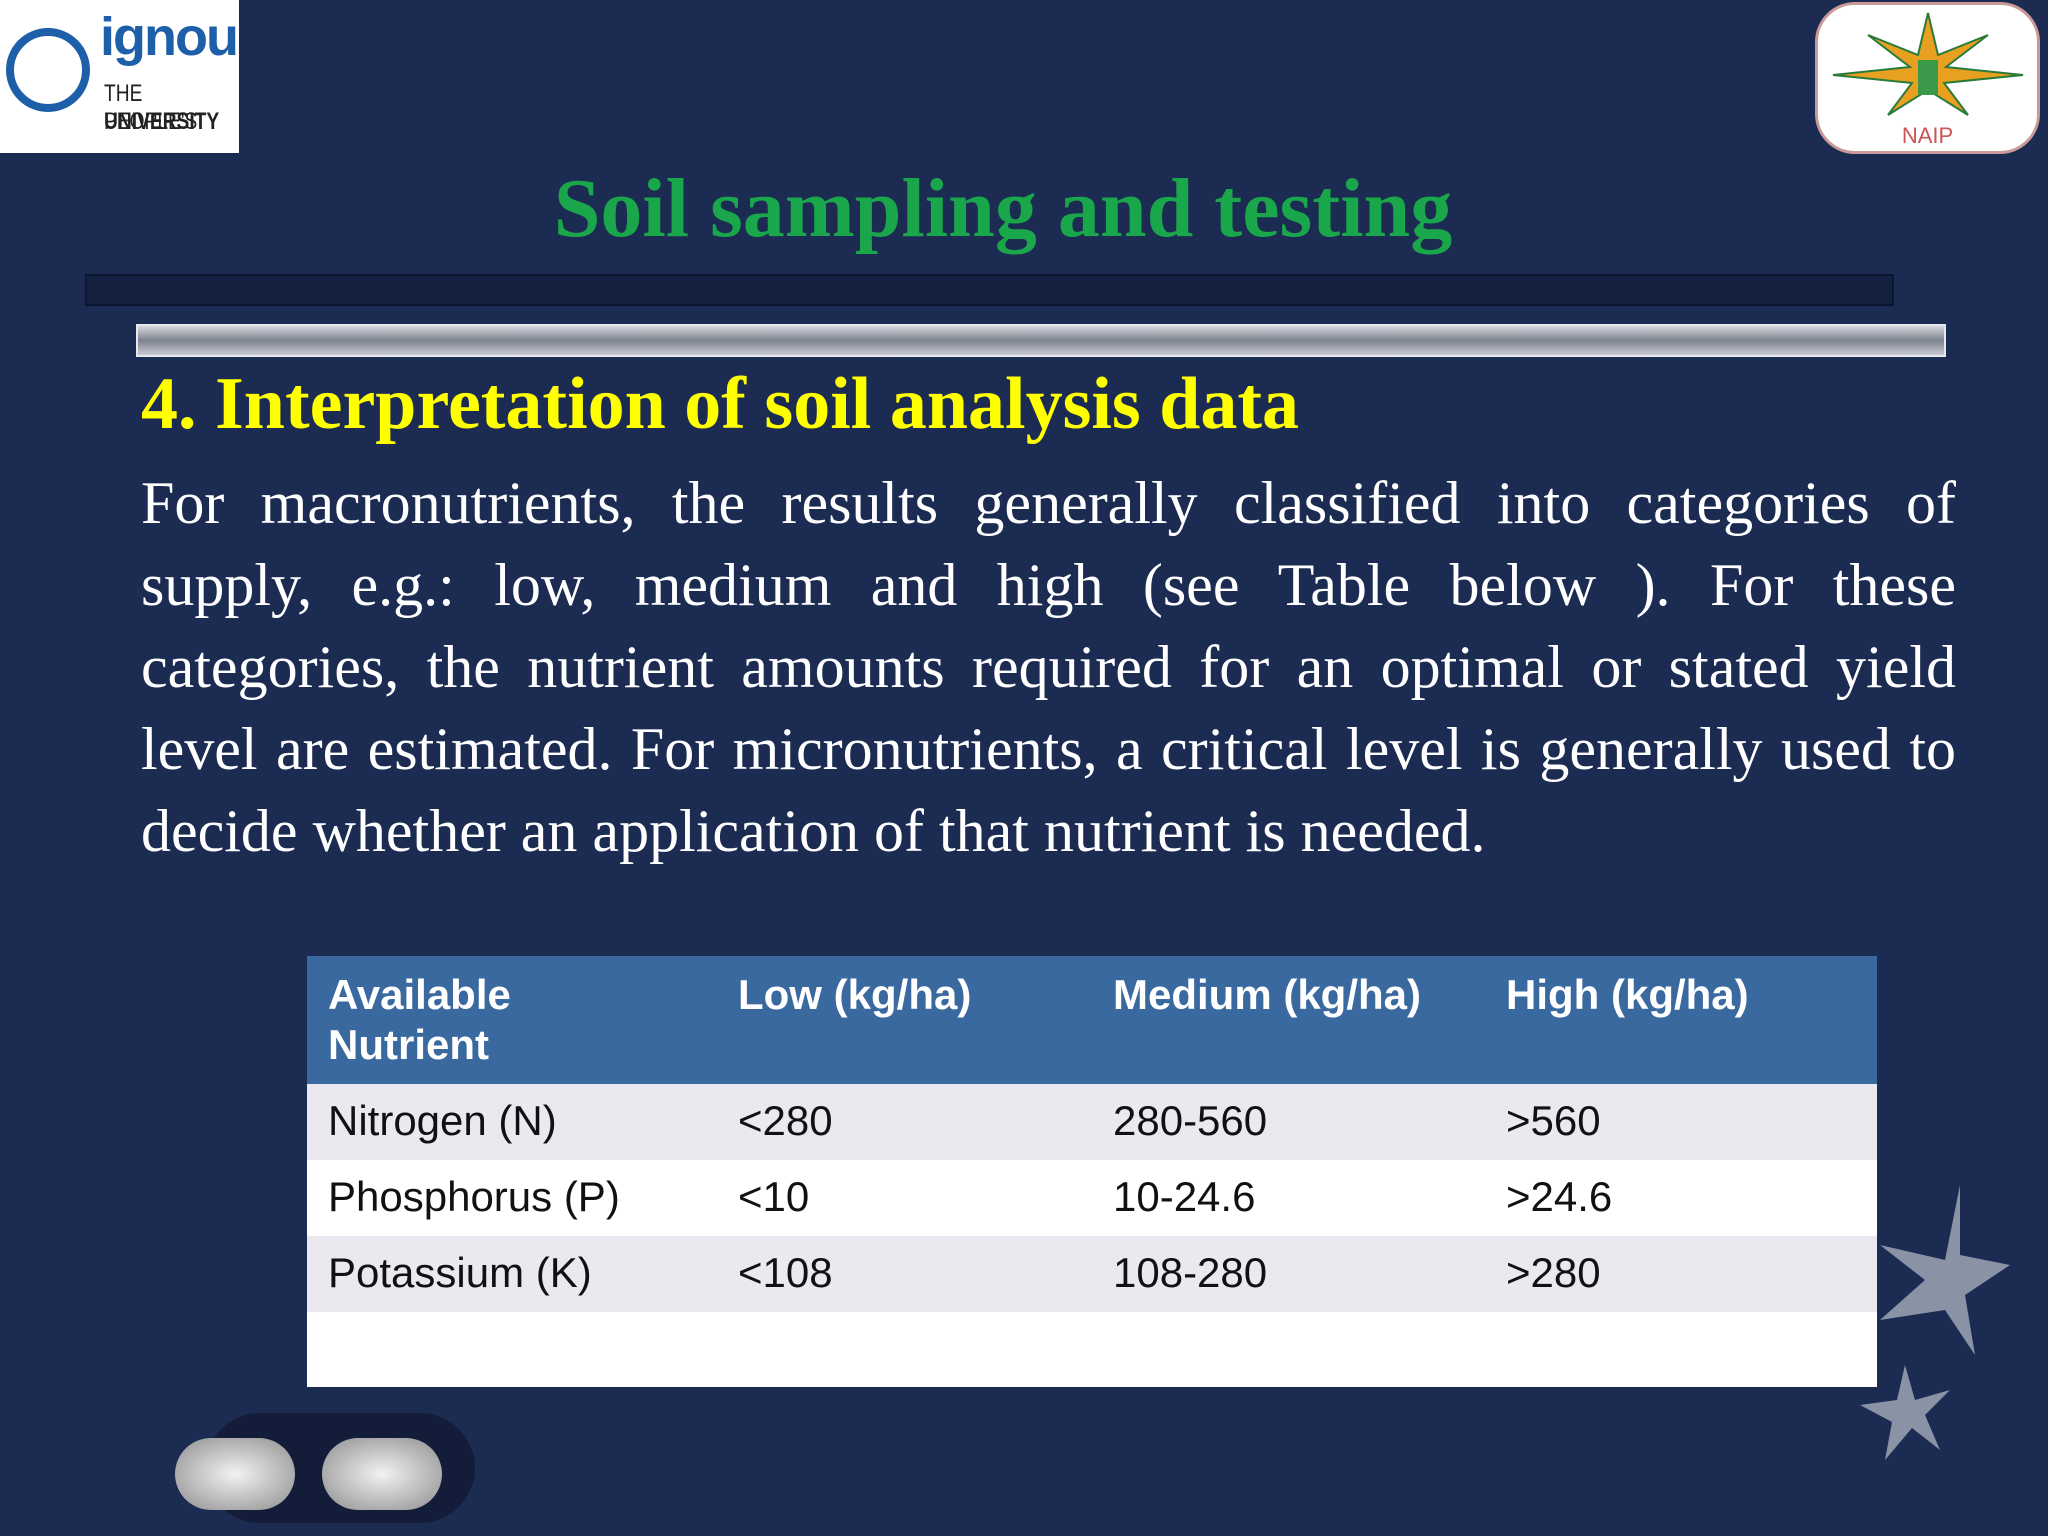 Image resolution: width=2048 pixels, height=1536 pixels. What do you see at coordinates (162, 121) in the screenshot?
I see `logo-line: UNIVERSITY` at bounding box center [162, 121].